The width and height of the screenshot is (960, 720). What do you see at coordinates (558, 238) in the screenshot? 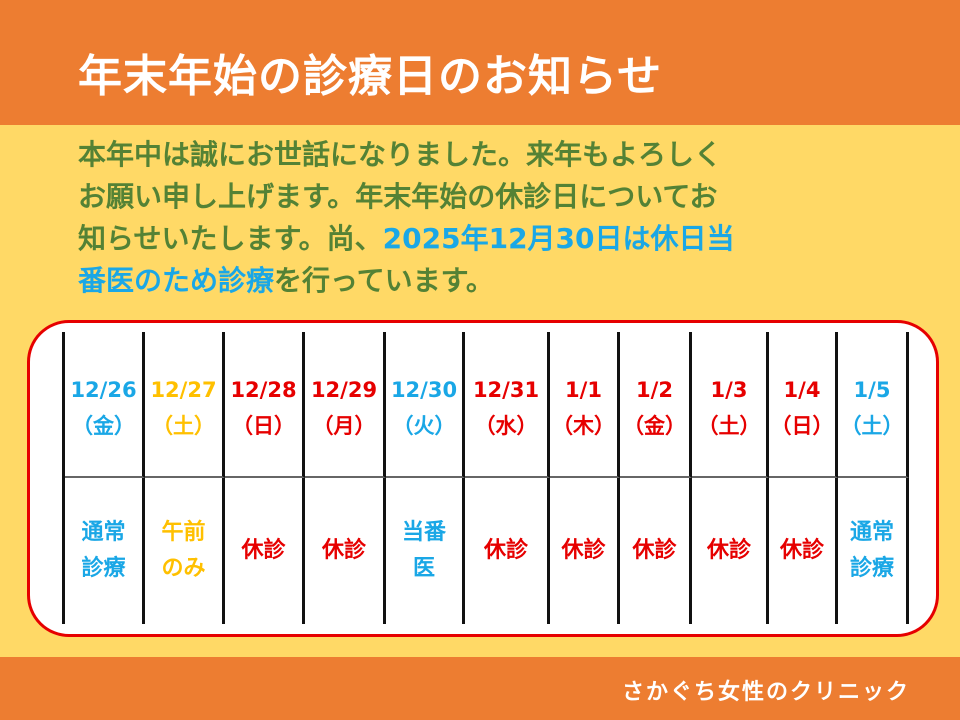
I see `highlight-text: 2025年12月30日は休日当` at bounding box center [558, 238].